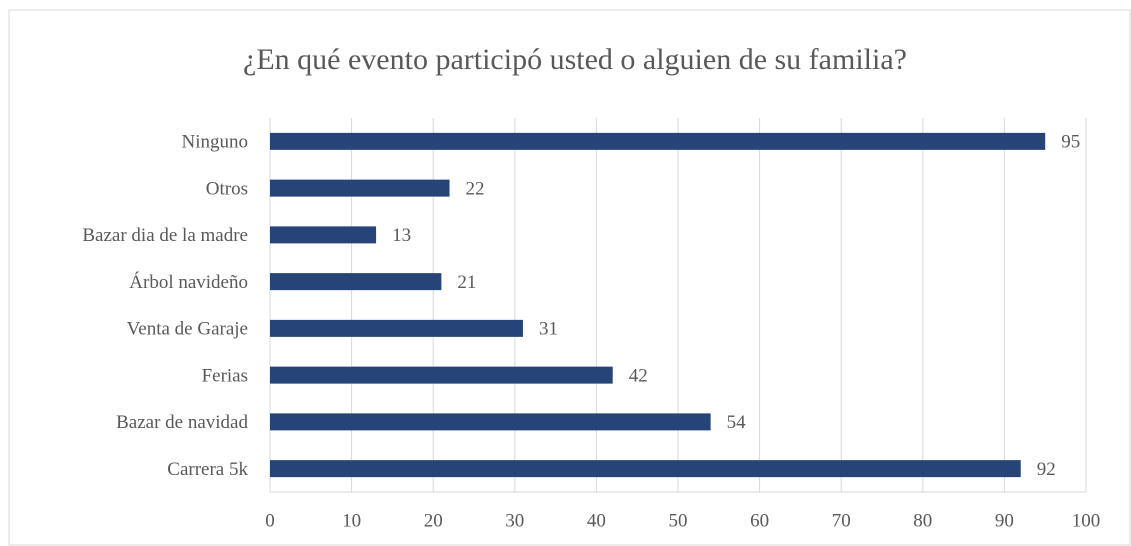 The image size is (1131, 546). What do you see at coordinates (227, 188) in the screenshot?
I see `y-tick-label: Otros` at bounding box center [227, 188].